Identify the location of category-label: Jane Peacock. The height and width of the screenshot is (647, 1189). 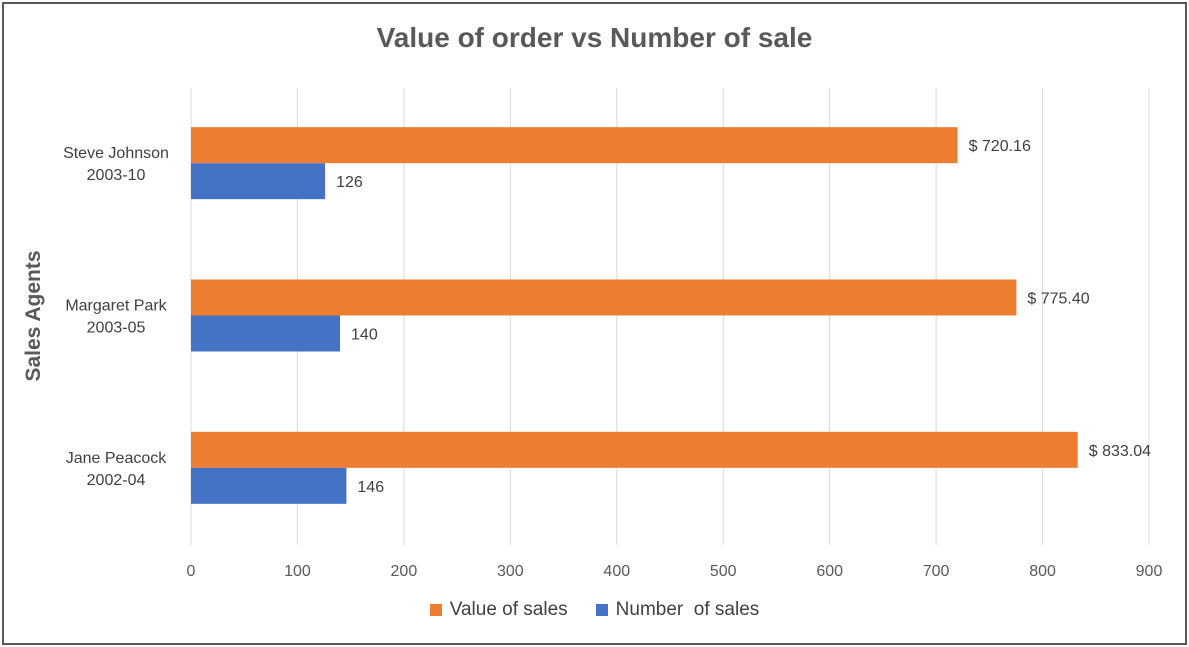
(117, 458).